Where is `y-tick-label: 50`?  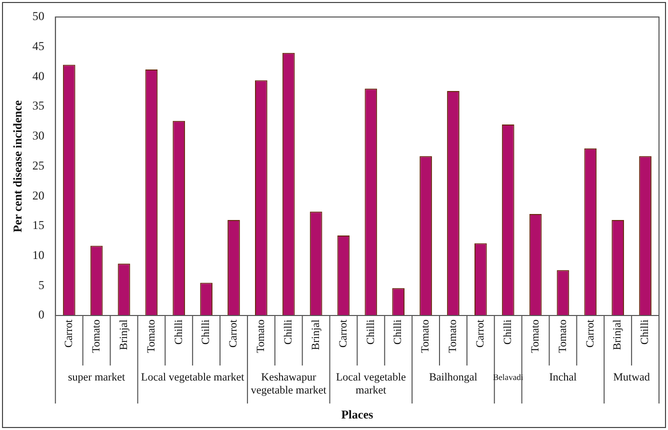
y-tick-label: 50 is located at coordinates (38, 16).